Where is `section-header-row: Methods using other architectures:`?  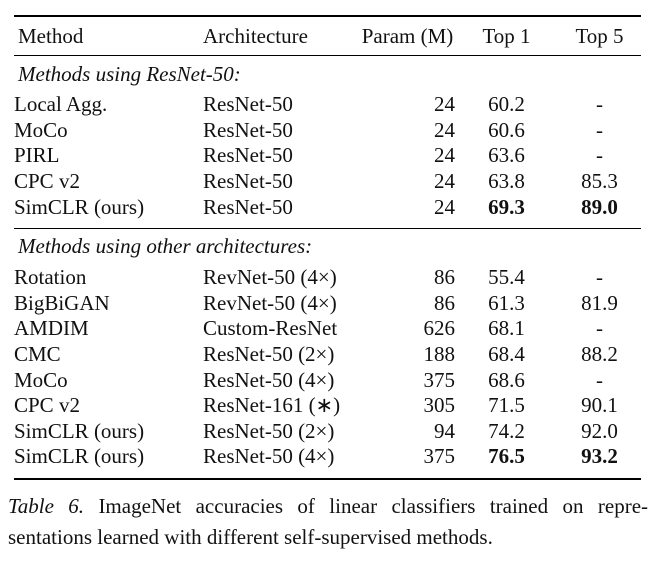
section-header-row: Methods using other architectures: is located at coordinates (327, 246).